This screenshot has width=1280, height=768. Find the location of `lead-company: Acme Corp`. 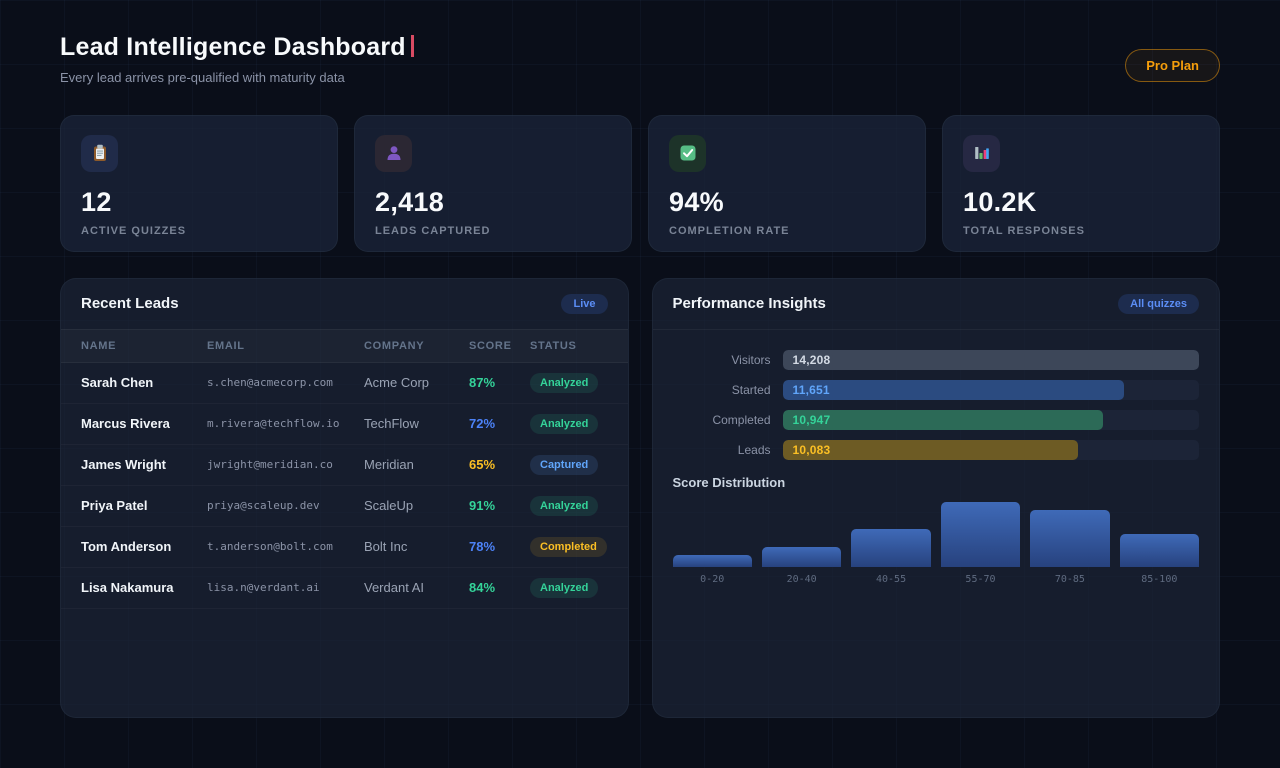

lead-company: Acme Corp is located at coordinates (397, 382).